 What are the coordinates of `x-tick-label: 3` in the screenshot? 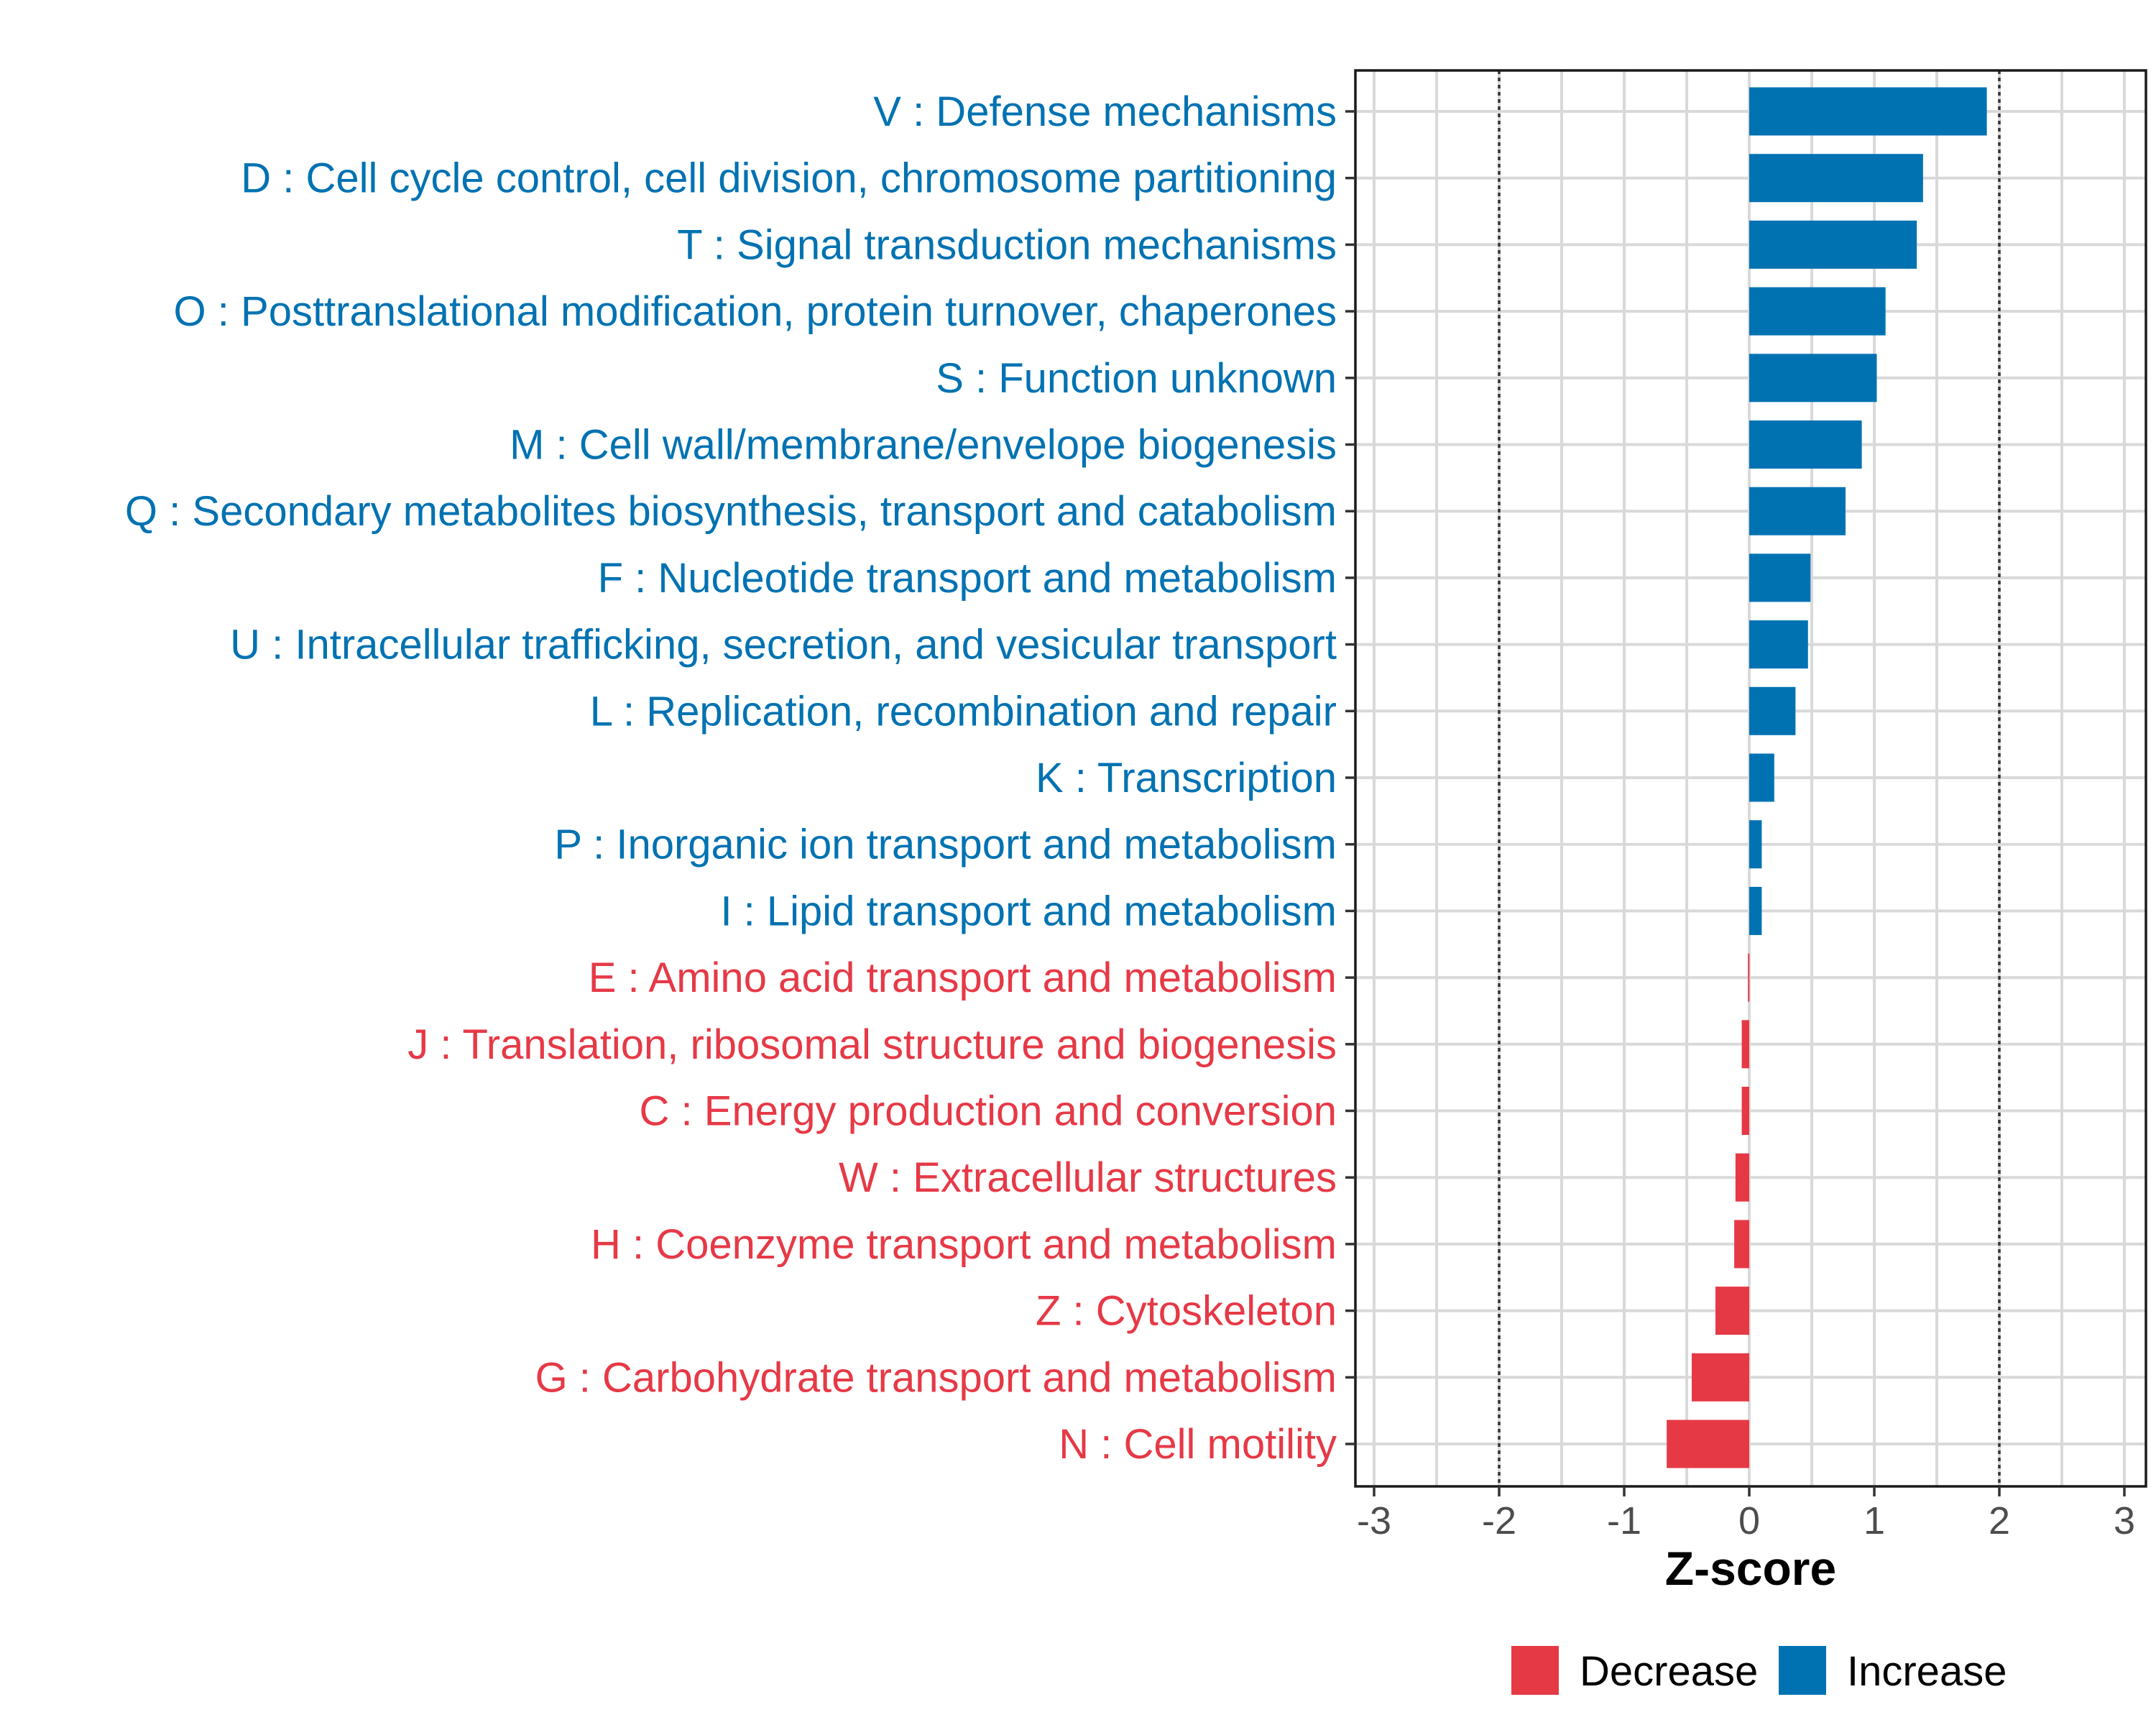 It's located at (2124, 1520).